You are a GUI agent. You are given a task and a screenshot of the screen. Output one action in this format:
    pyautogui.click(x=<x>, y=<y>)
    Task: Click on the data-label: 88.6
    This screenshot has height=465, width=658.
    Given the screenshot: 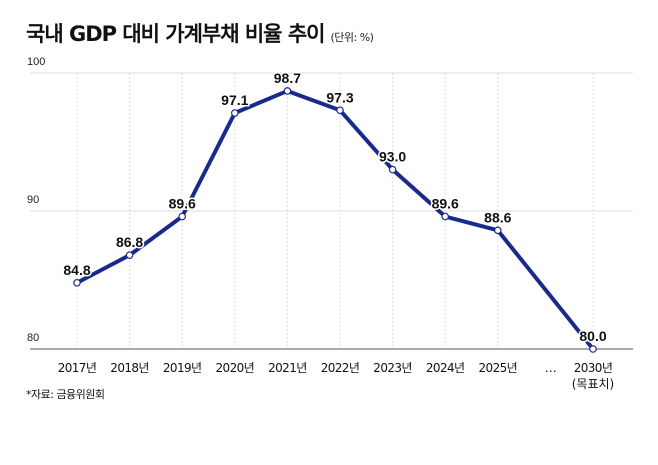 What is the action you would take?
    pyautogui.click(x=497, y=217)
    